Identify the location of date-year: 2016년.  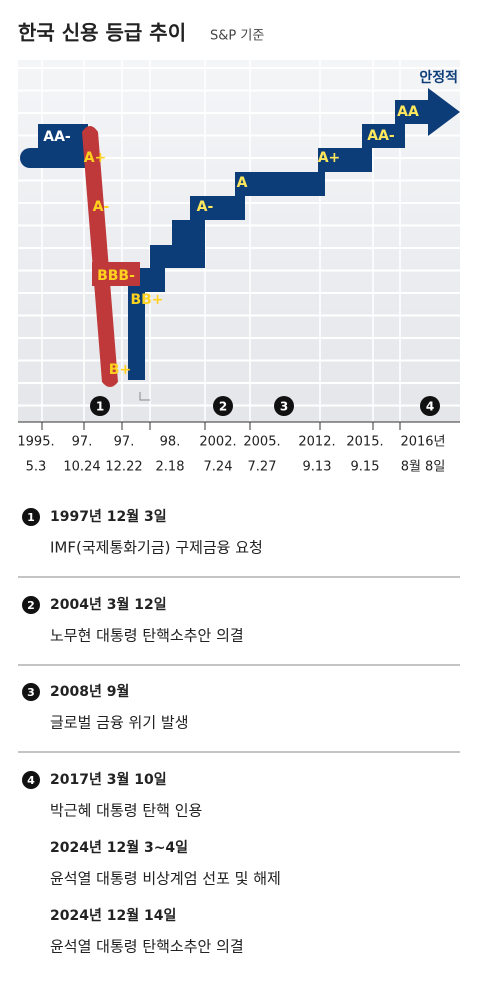
(422, 442).